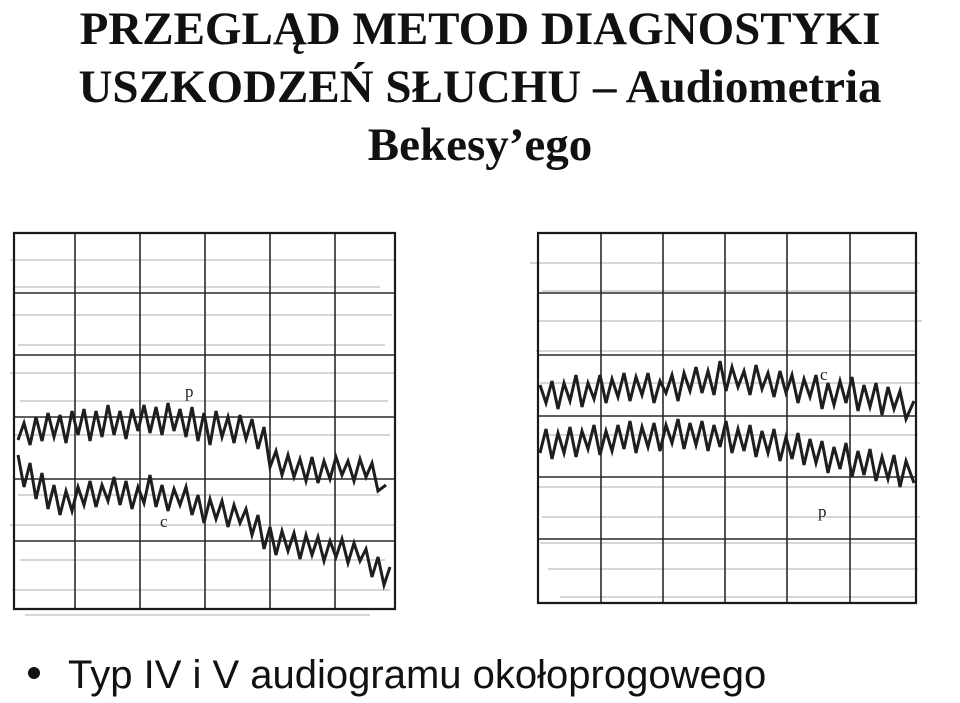  I want to click on trace-c-right, so click(727, 392).